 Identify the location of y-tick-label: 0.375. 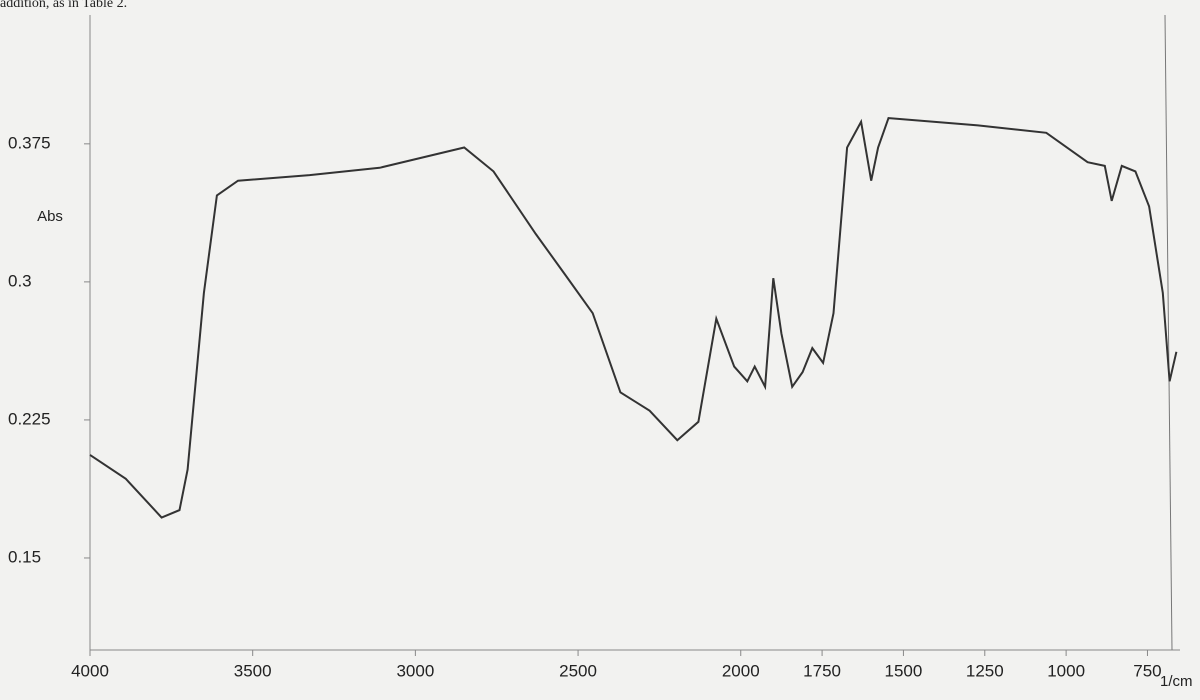
(29, 142).